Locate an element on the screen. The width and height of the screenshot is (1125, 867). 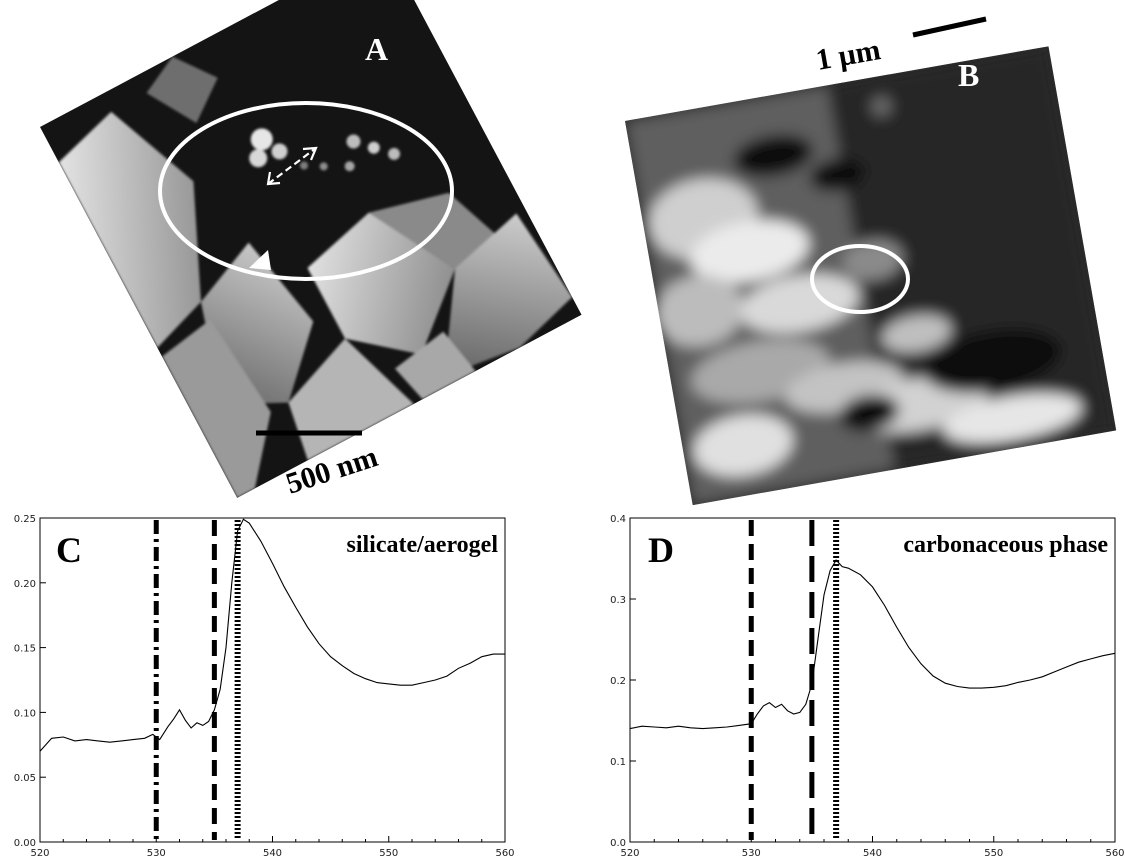
plot-c-title: silicate/aerogel is located at coordinates (423, 545).